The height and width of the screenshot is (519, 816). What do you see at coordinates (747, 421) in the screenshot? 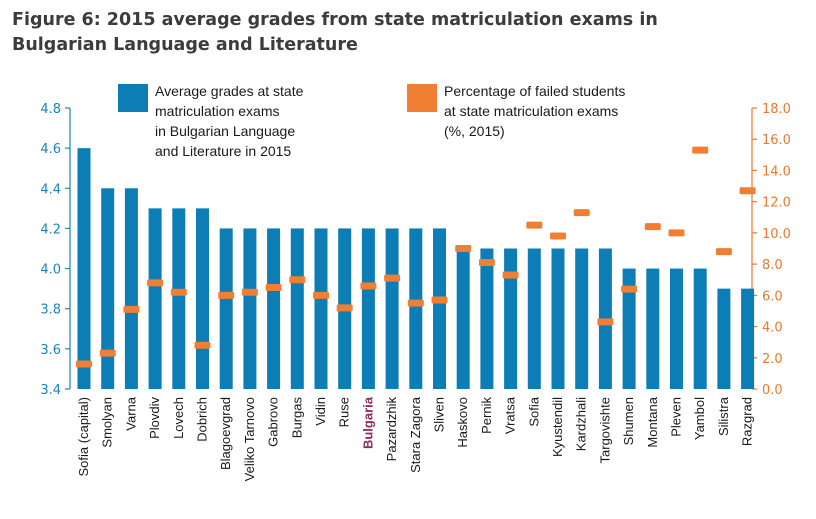
I see `category-label: Razgrad` at bounding box center [747, 421].